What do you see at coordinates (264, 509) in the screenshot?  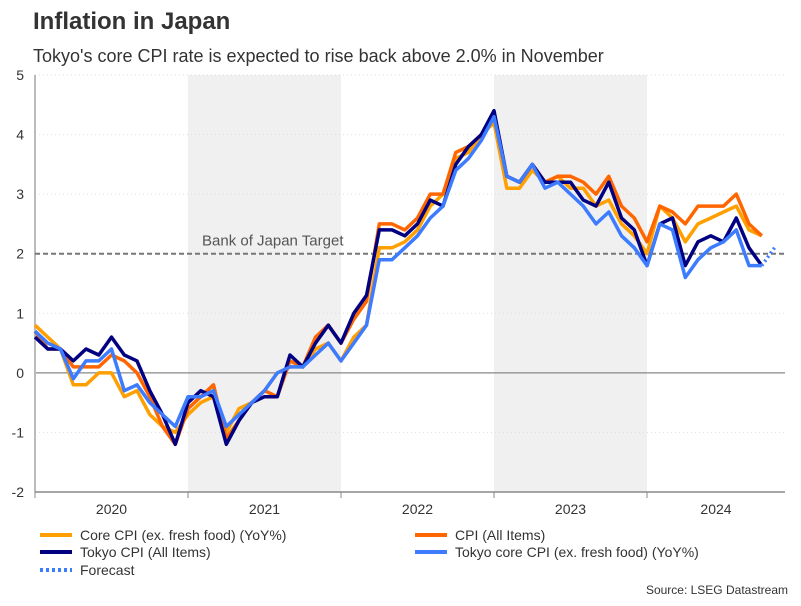 I see `x-tick-label: 2021` at bounding box center [264, 509].